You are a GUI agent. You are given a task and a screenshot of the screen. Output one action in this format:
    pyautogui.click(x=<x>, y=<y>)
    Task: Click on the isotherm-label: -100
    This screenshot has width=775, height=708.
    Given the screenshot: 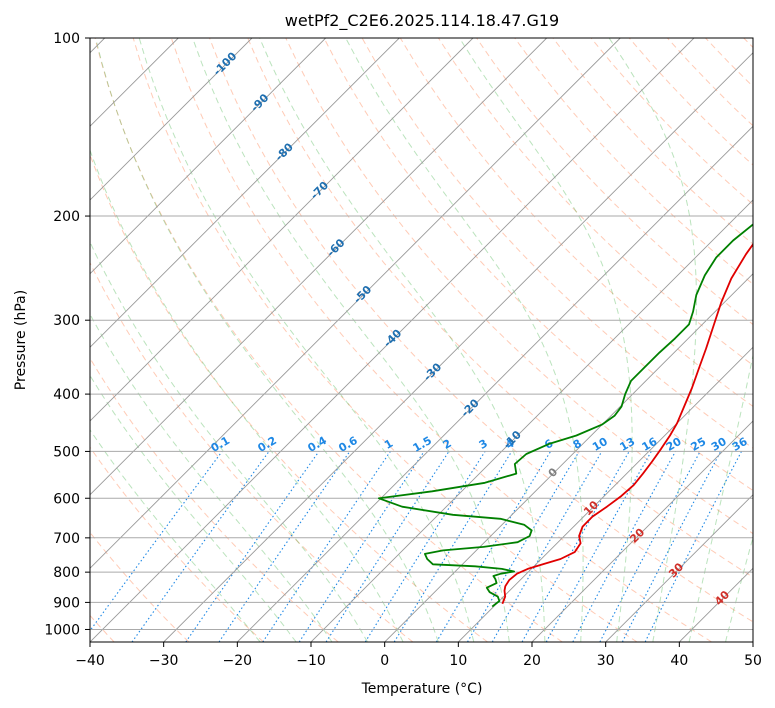 What is the action you would take?
    pyautogui.click(x=225, y=63)
    